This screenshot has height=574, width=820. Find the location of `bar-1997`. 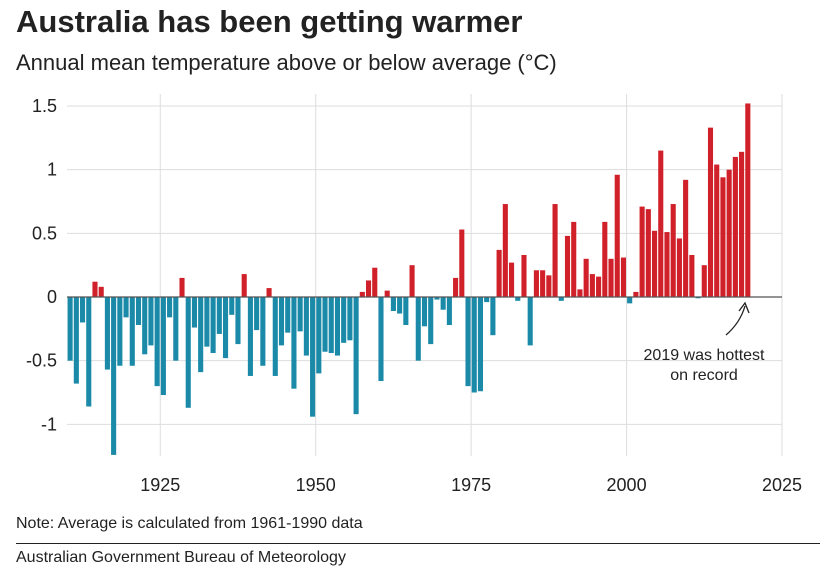

bar-1997 is located at coordinates (611, 277).